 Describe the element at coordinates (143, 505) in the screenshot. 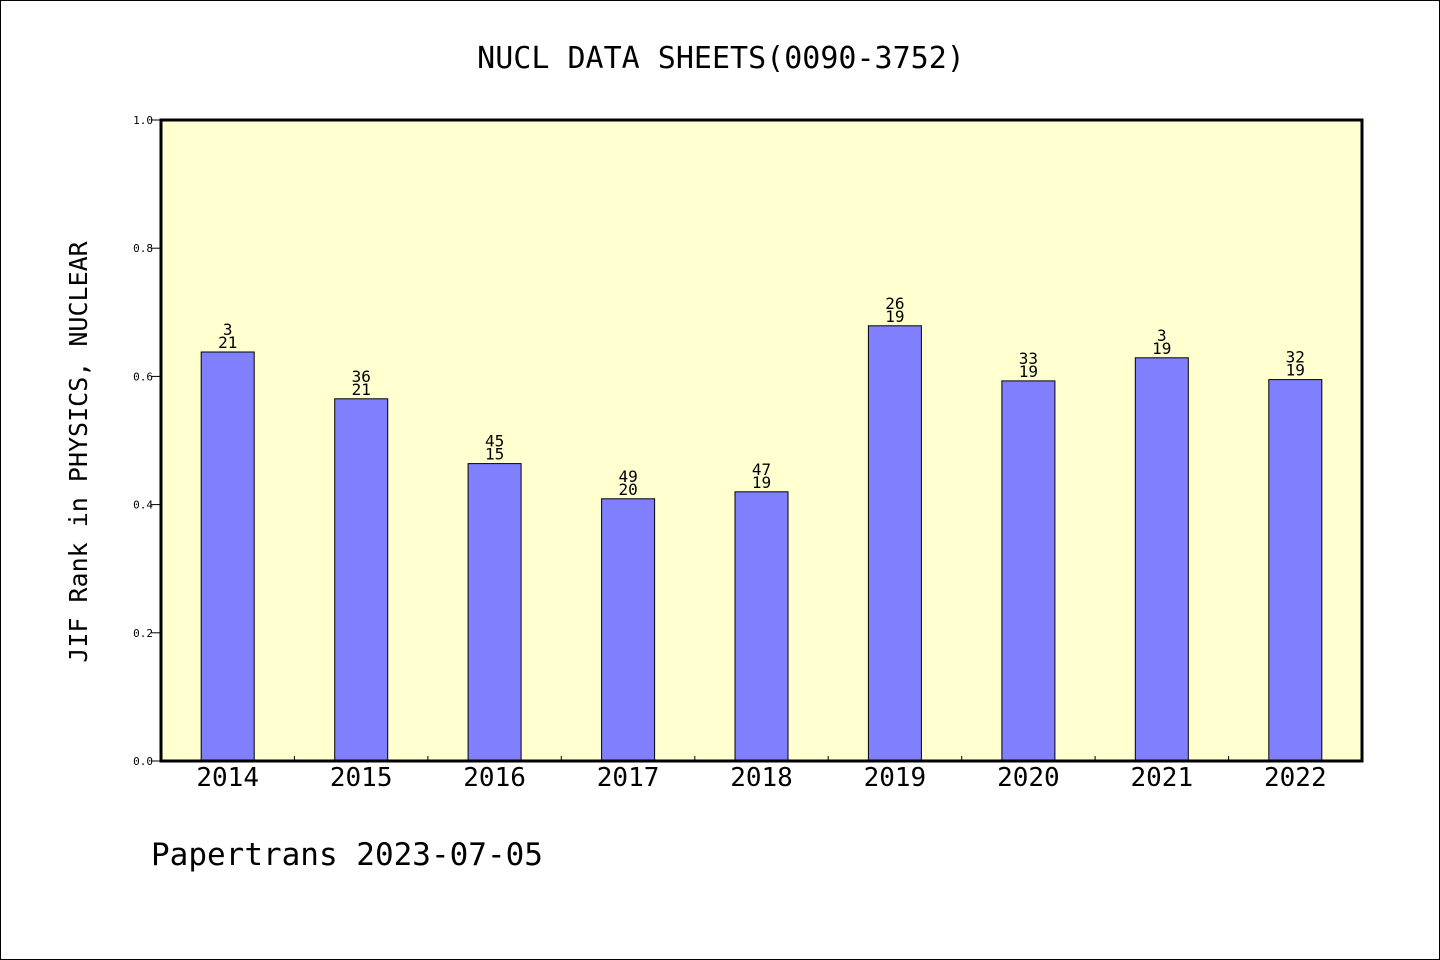

I see `y-tick-label: 0.4` at that location.